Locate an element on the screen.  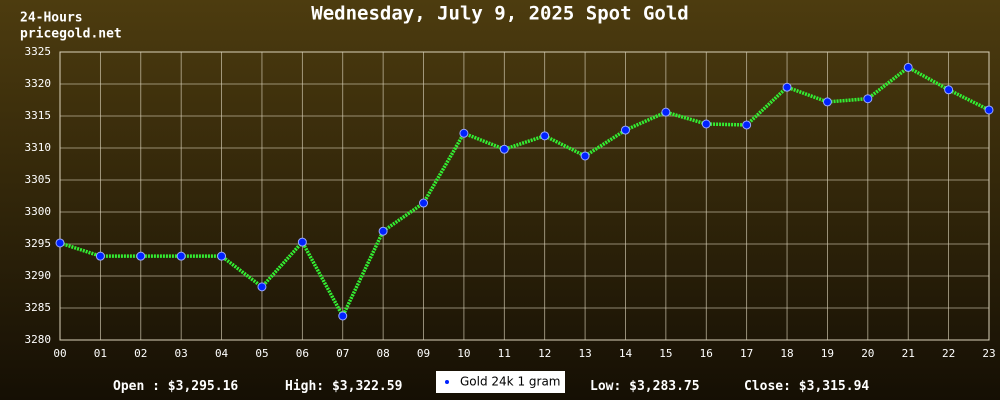
x-tick-label: 23 is located at coordinates (988, 353).